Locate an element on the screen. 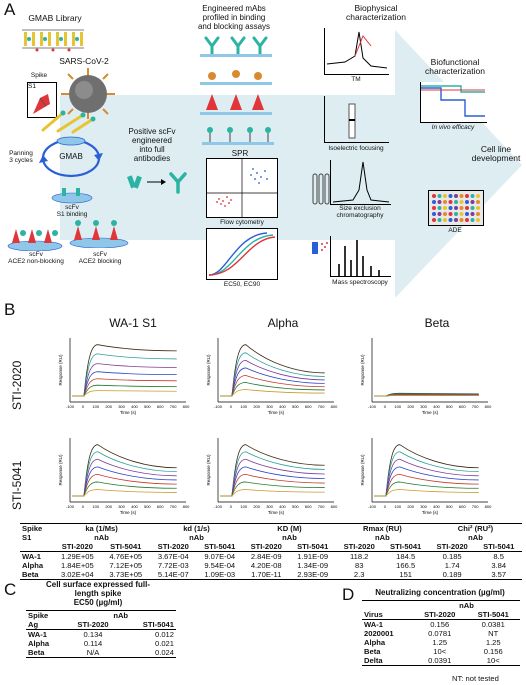  ade-plate is located at coordinates (456, 208).